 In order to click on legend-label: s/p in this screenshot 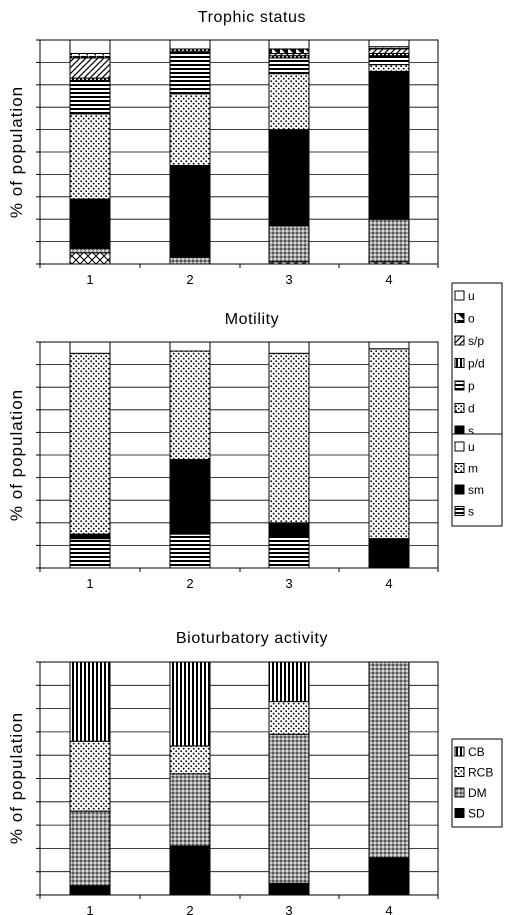, I will do `click(476, 341)`.